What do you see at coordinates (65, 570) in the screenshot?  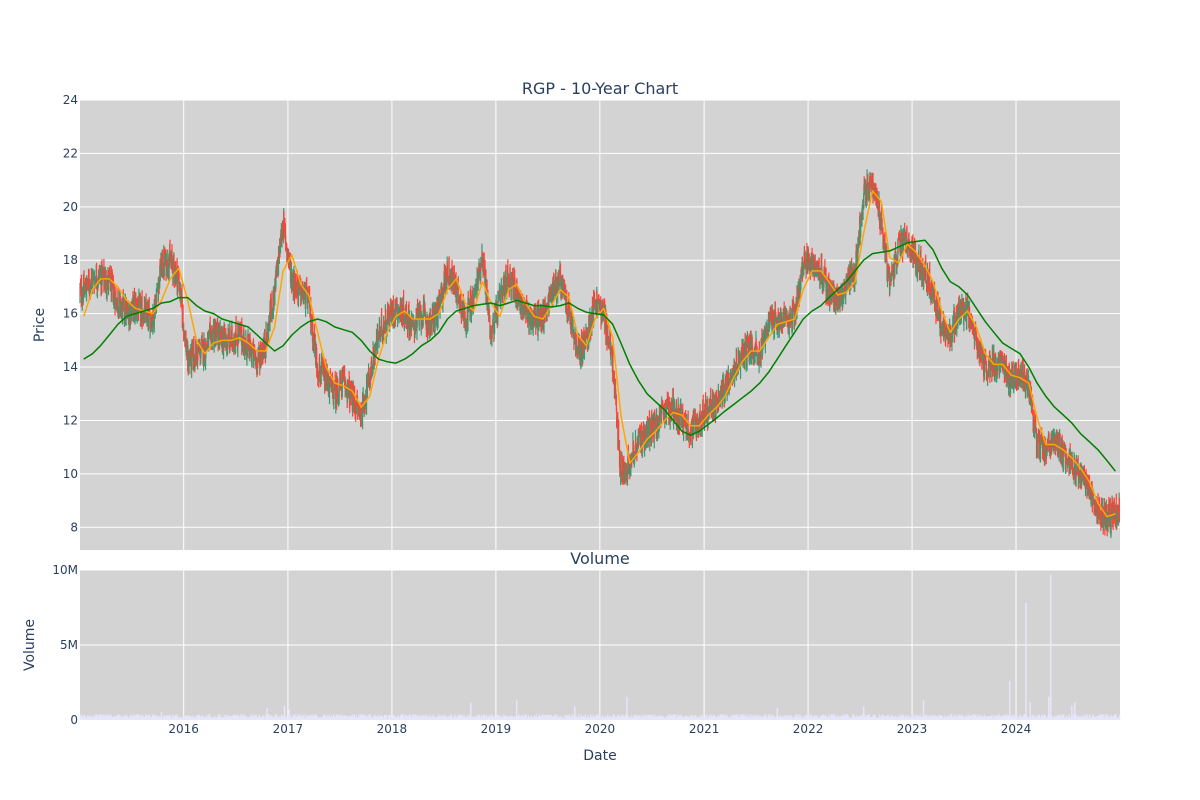 I see `volume-y-tick-label: 10M` at bounding box center [65, 570].